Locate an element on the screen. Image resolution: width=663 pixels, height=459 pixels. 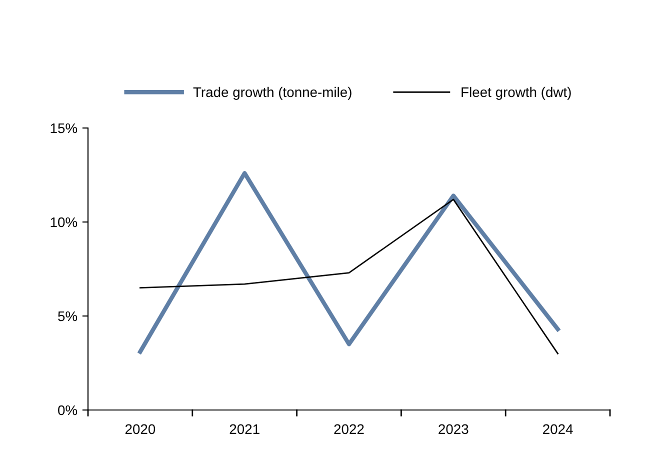
x-tick-label: 2022 is located at coordinates (349, 429).